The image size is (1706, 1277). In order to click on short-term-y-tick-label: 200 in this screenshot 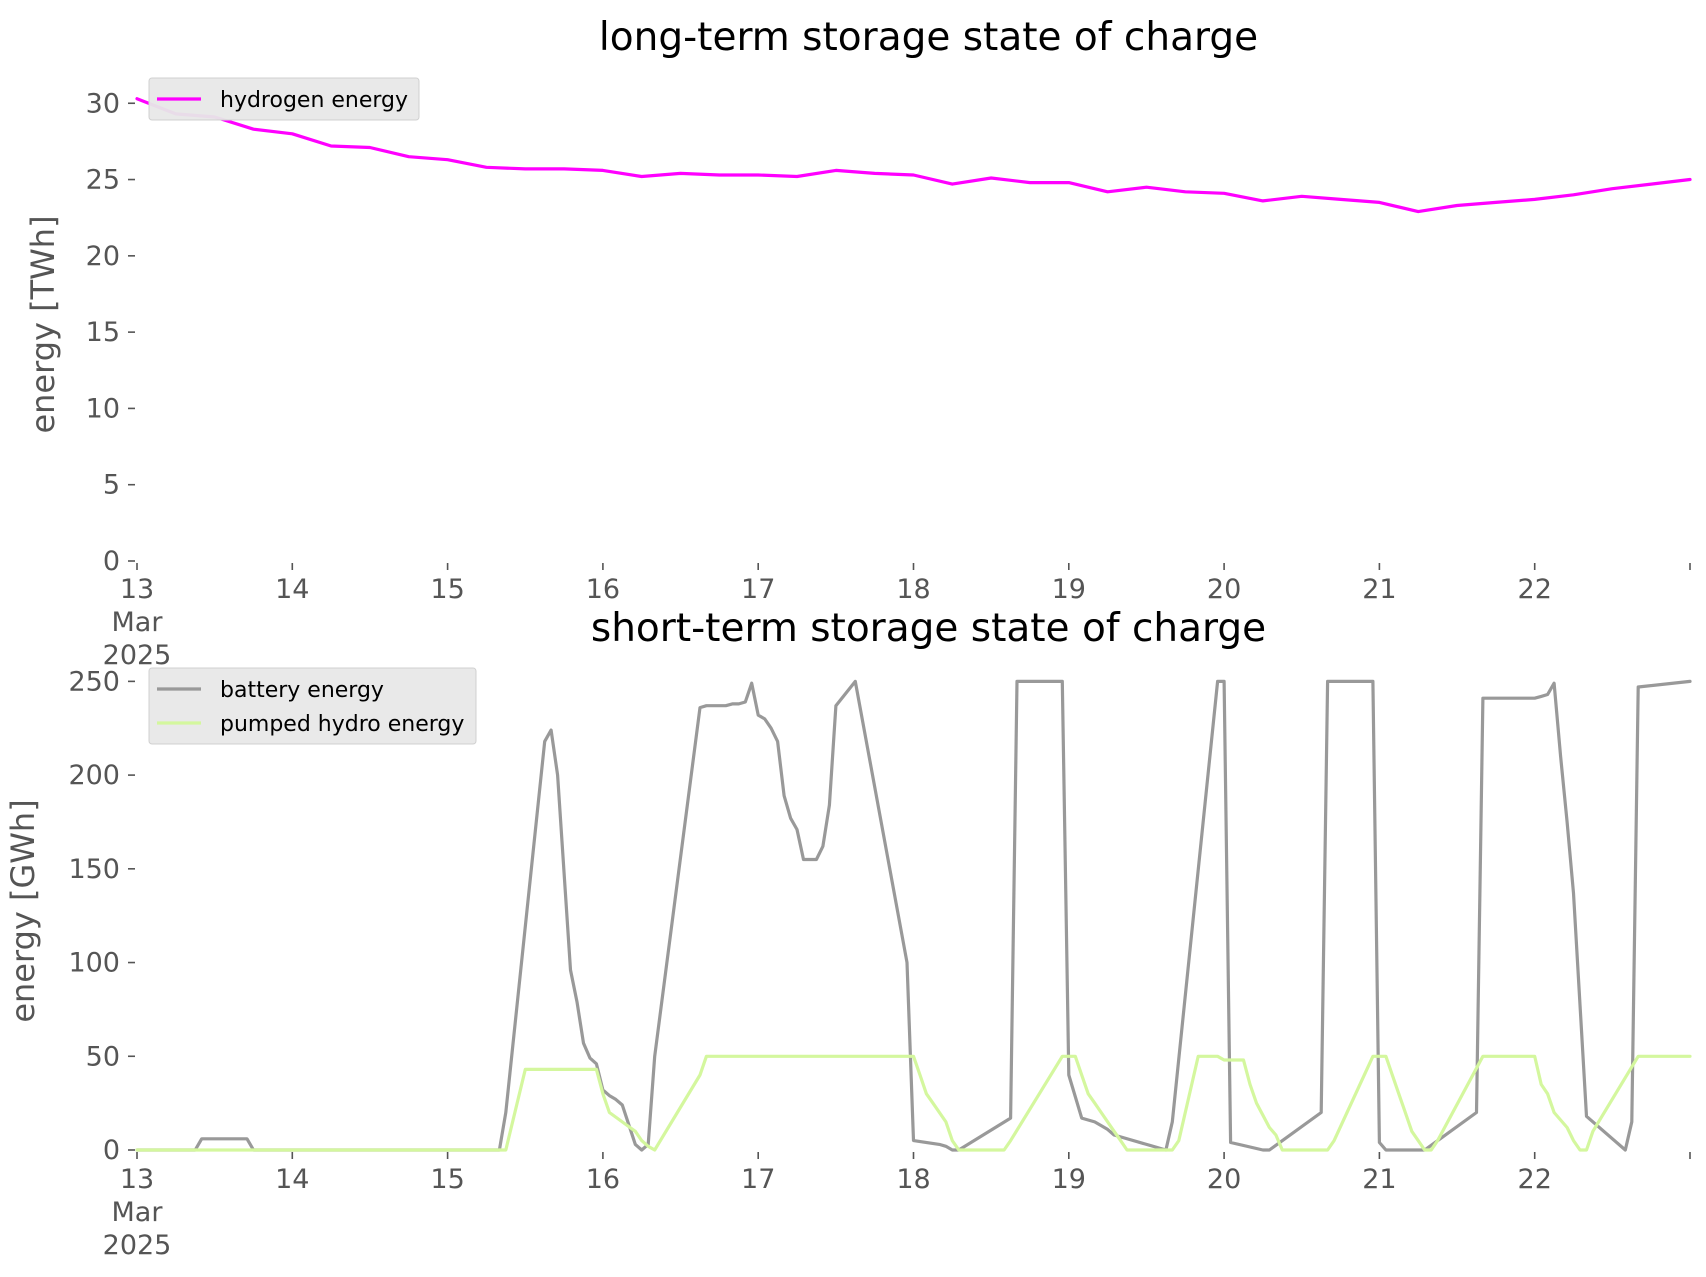, I will do `click(94, 775)`.